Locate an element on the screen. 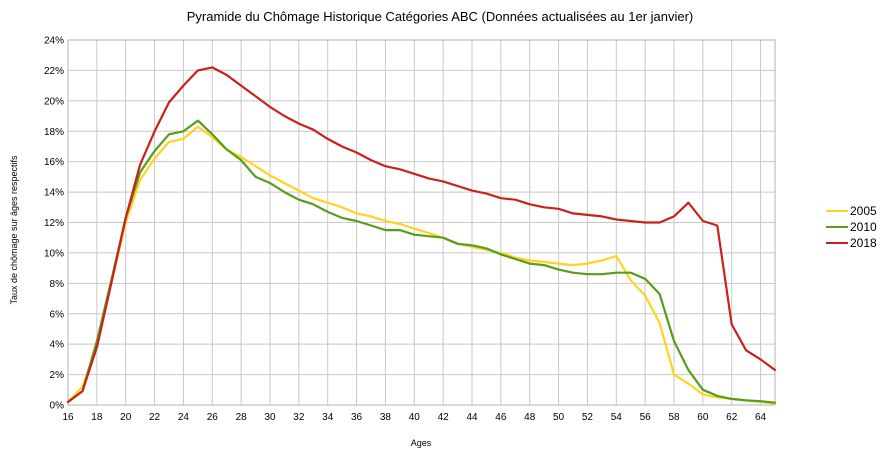 This screenshot has height=455, width=885. y-tick-label: 16% is located at coordinates (54, 162).